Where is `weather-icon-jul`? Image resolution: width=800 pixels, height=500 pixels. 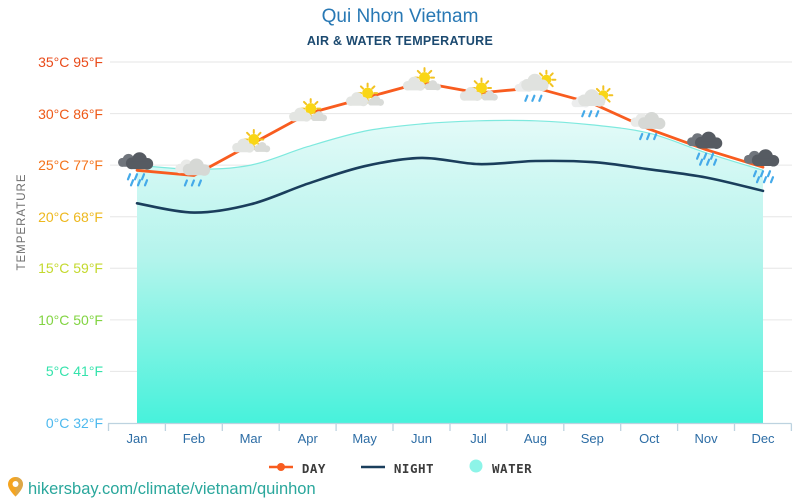 weather-icon-jul is located at coordinates (478, 89).